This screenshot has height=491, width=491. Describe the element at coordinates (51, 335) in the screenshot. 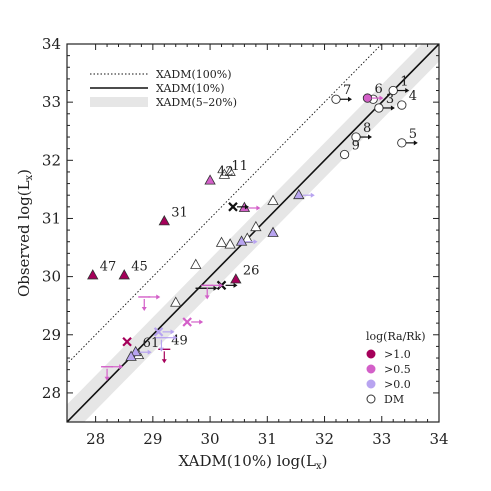

I see `y-tick-label: 29` at that location.